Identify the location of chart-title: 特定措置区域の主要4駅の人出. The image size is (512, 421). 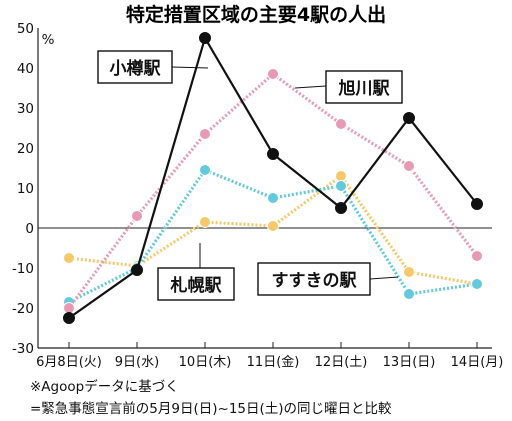
(256, 14).